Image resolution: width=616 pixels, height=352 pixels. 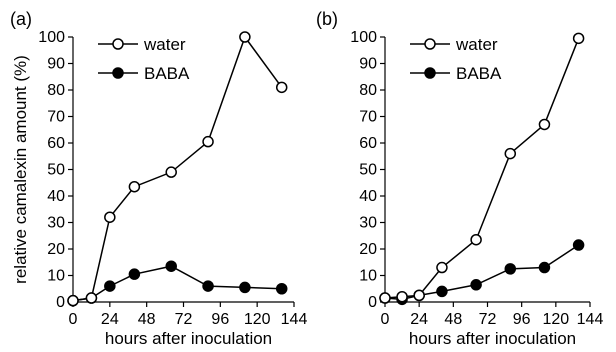 I want to click on panel-label: (b), so click(x=327, y=19).